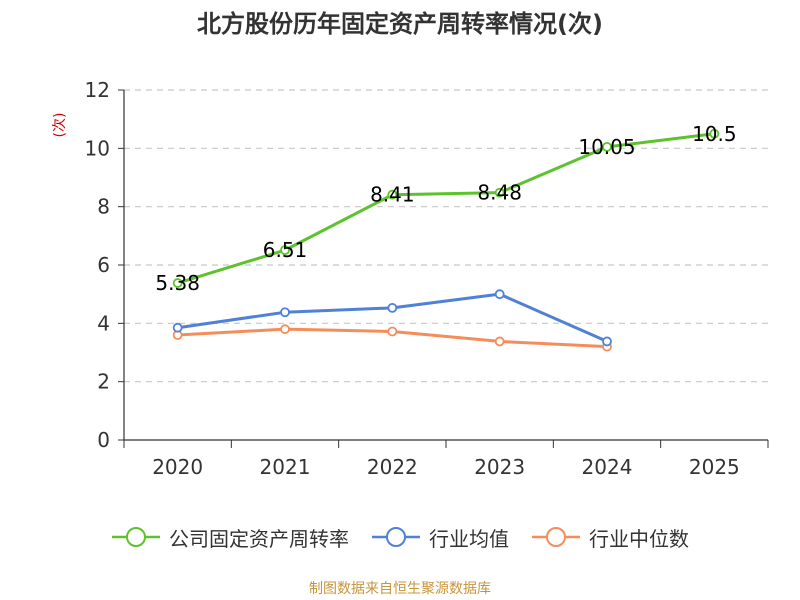 This screenshot has width=800, height=600. I want to click on legend-label: 行业均值, so click(469, 538).